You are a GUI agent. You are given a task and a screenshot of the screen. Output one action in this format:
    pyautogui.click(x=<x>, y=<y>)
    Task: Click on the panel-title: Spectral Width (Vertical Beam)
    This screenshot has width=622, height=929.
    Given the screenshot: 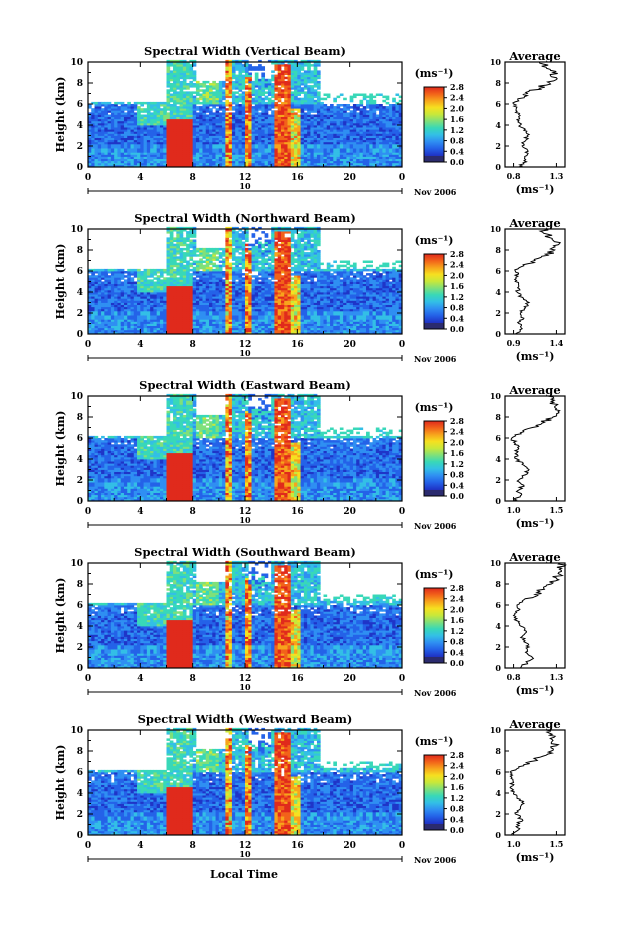 What is the action you would take?
    pyautogui.click(x=245, y=51)
    